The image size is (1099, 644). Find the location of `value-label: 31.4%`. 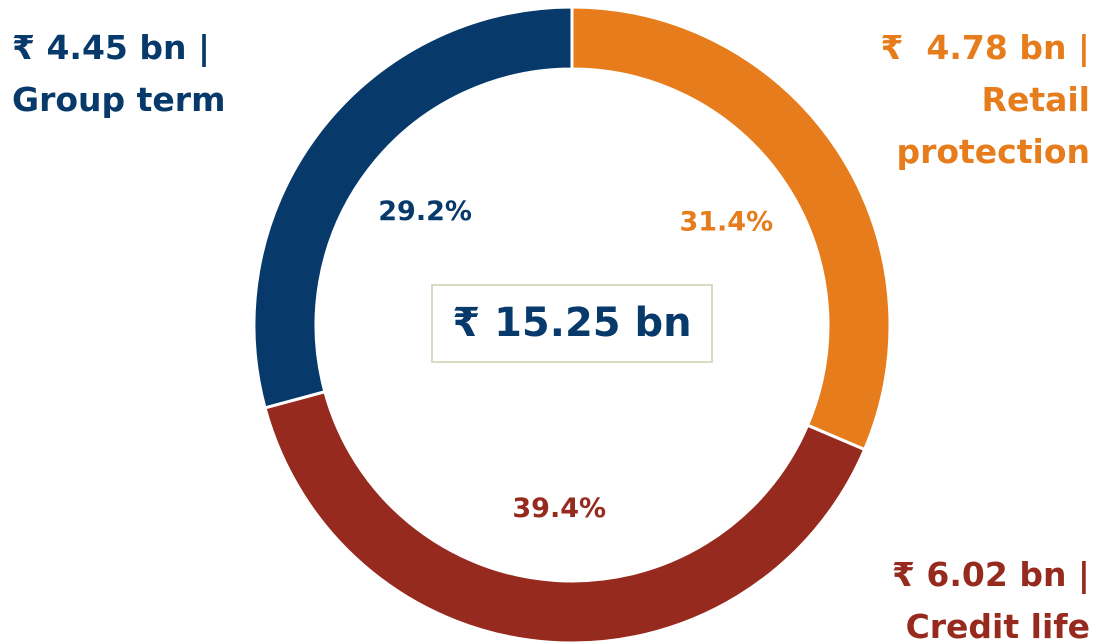

value-label: 31.4% is located at coordinates (726, 221).